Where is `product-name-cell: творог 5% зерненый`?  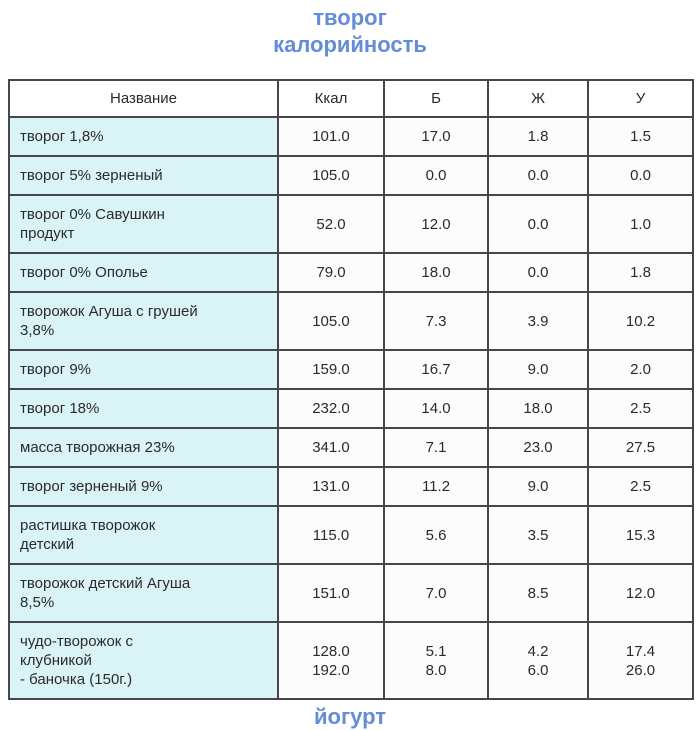 product-name-cell: творог 5% зерненый is located at coordinates (143, 175).